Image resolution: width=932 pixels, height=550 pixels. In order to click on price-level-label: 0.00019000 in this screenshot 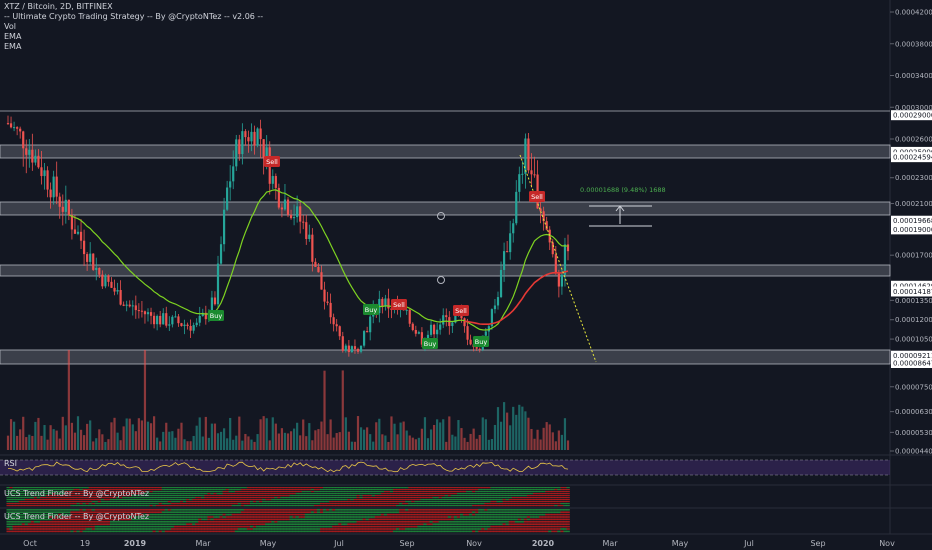, I will do `click(912, 230)`.